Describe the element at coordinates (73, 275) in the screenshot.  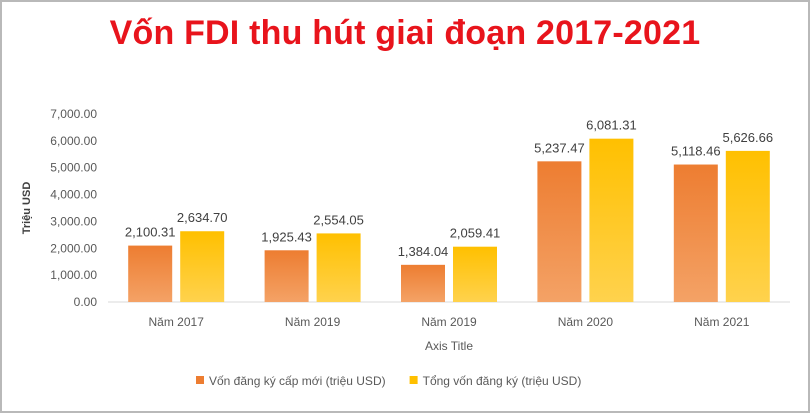
I see `y-tick-label: 1,000.00` at that location.